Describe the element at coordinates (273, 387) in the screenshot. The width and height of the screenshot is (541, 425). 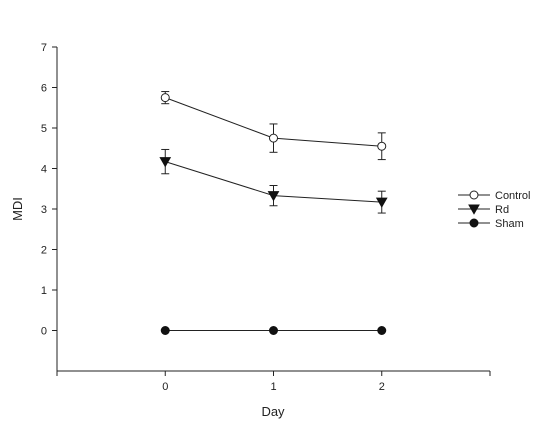
I see `x-tick-label-1: 1` at that location.